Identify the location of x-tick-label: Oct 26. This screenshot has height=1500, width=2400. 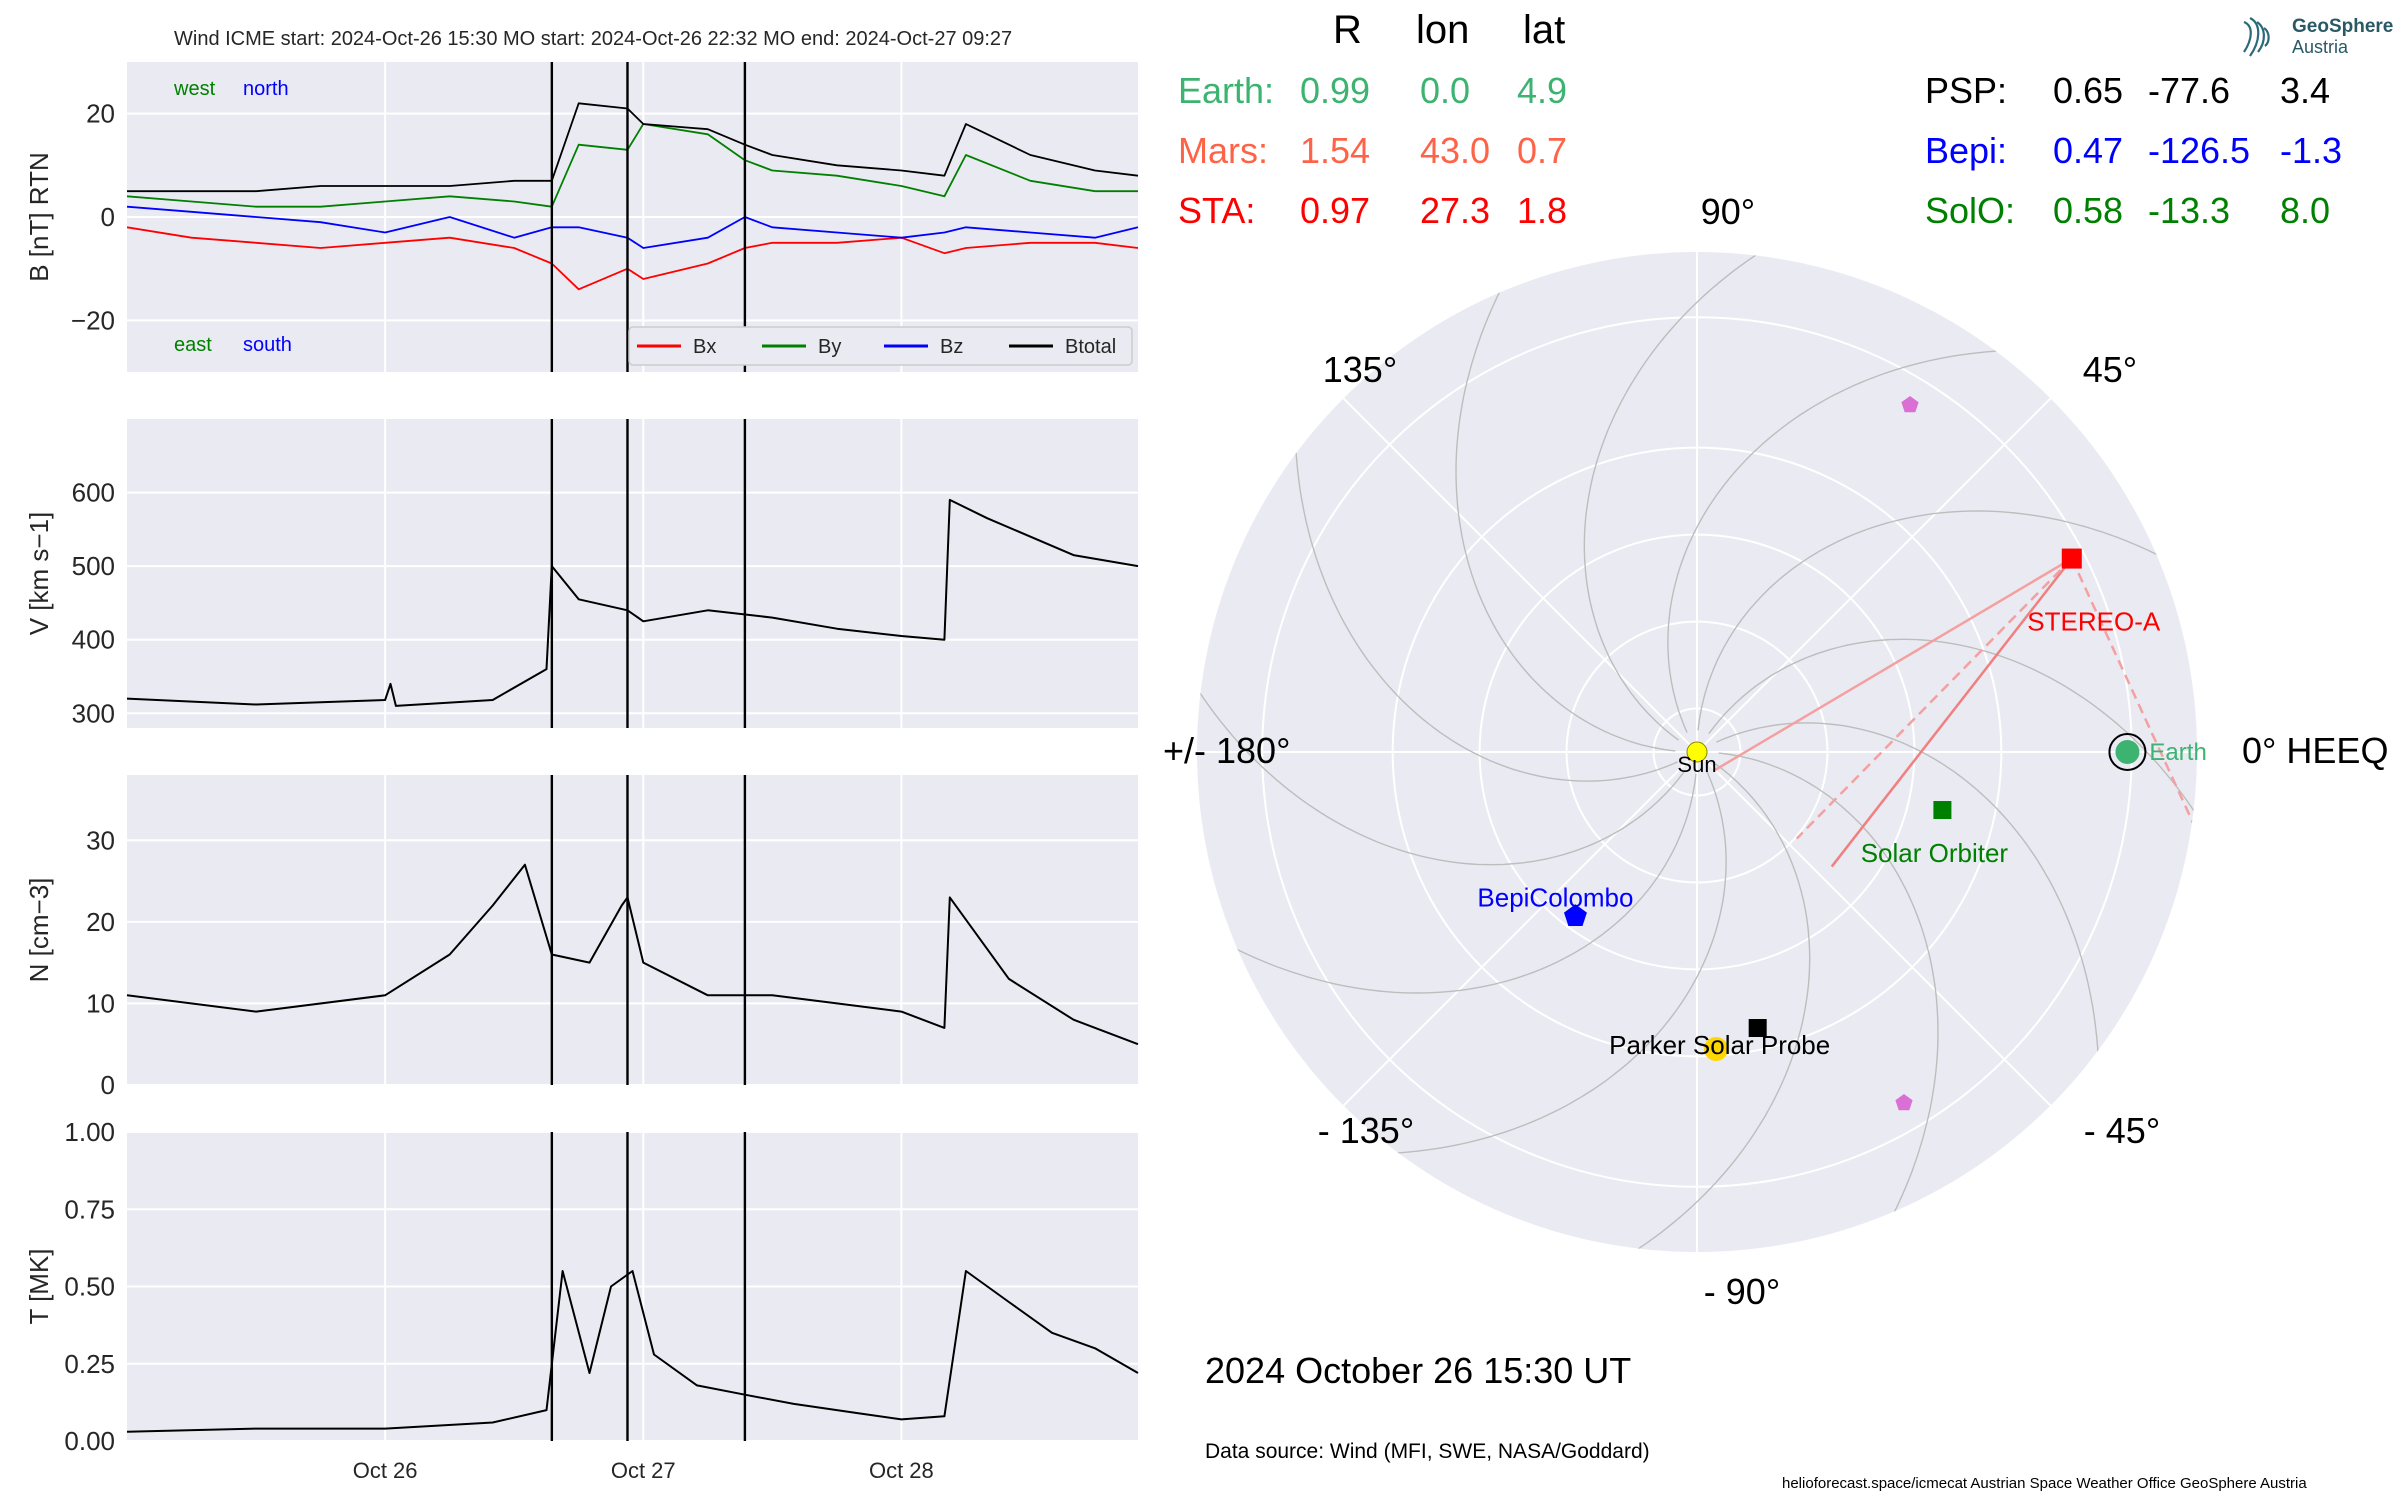
(385, 1470).